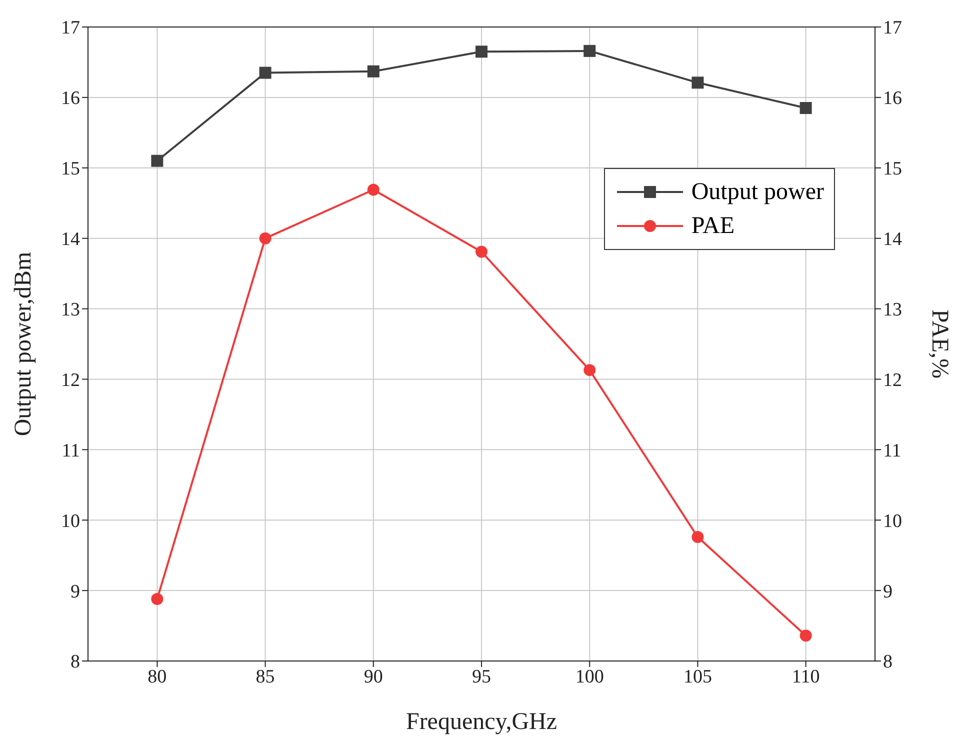  What do you see at coordinates (70, 239) in the screenshot?
I see `y-tick-label: 14` at bounding box center [70, 239].